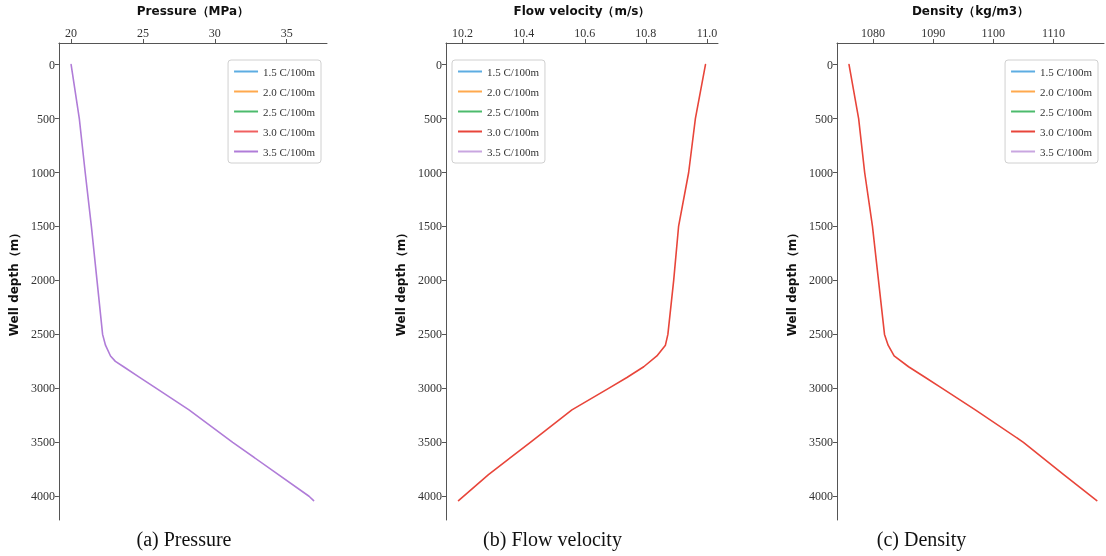 This screenshot has width=1106, height=556. What do you see at coordinates (993, 33) in the screenshot?
I see `x-tick-label: 1100` at bounding box center [993, 33].